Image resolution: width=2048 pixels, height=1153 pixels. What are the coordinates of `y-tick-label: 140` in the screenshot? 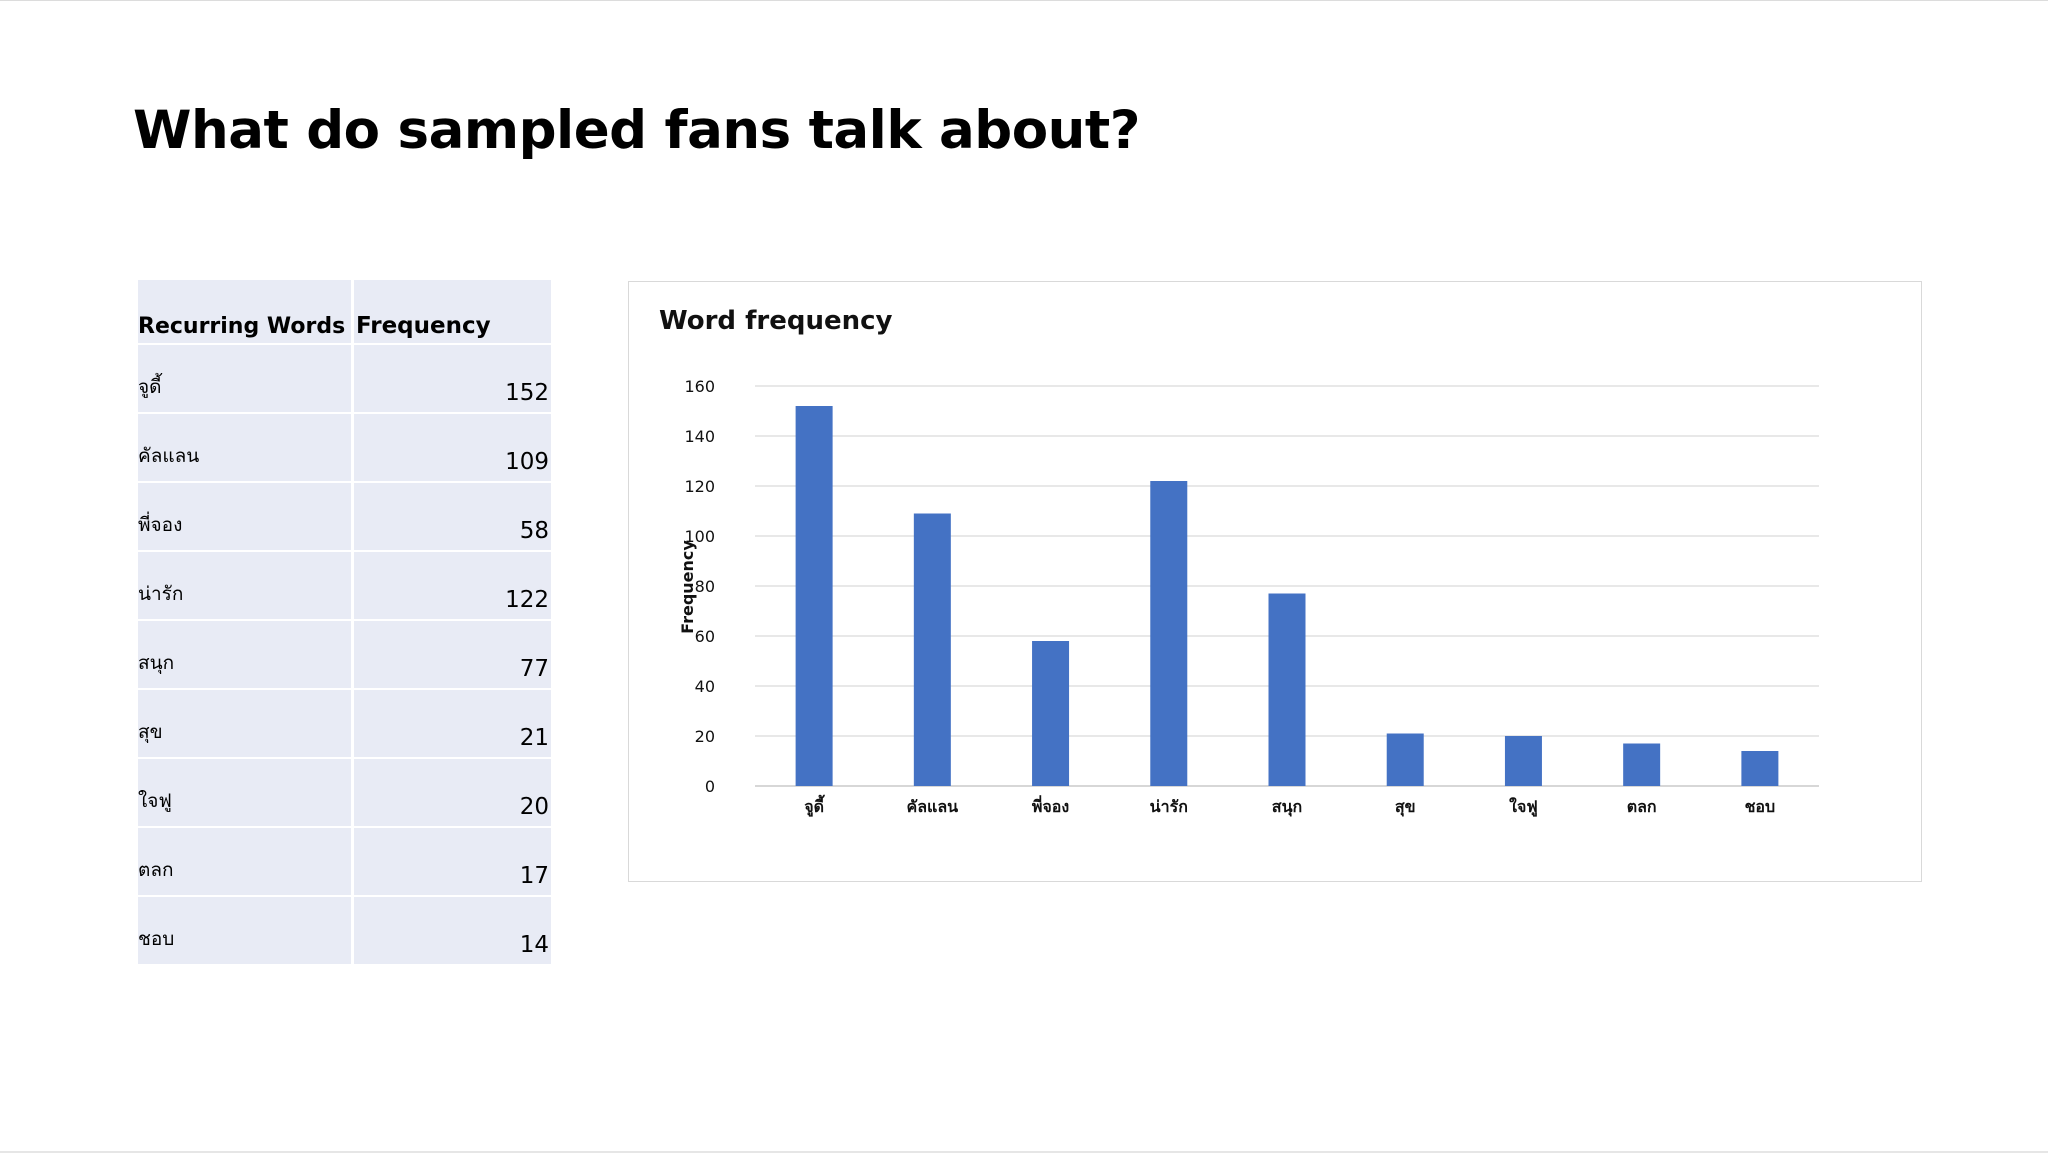 It's located at (699, 436).